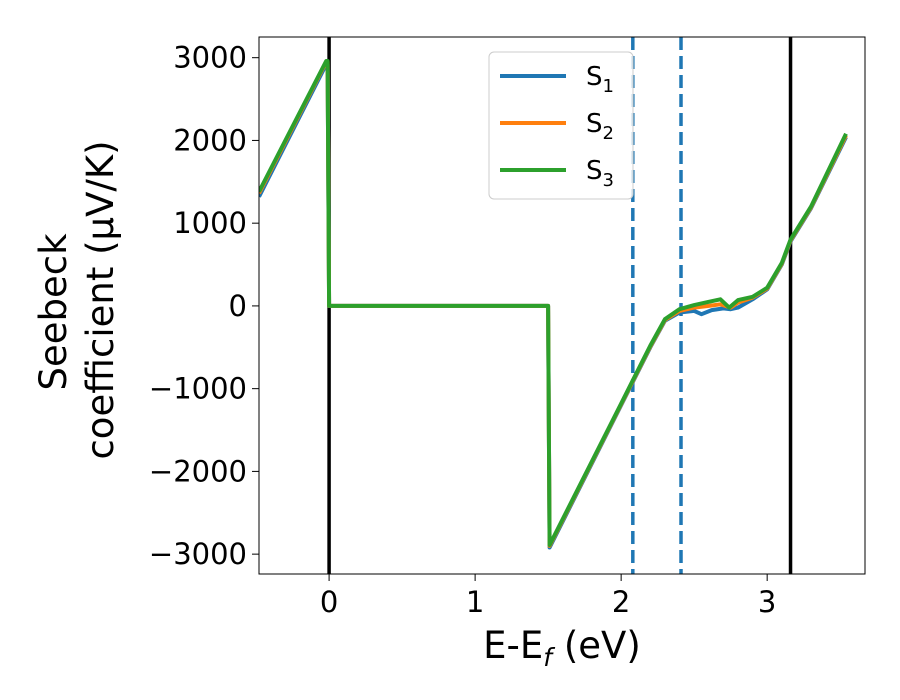  I want to click on y-tick-label-2: 1000, so click(210, 223).